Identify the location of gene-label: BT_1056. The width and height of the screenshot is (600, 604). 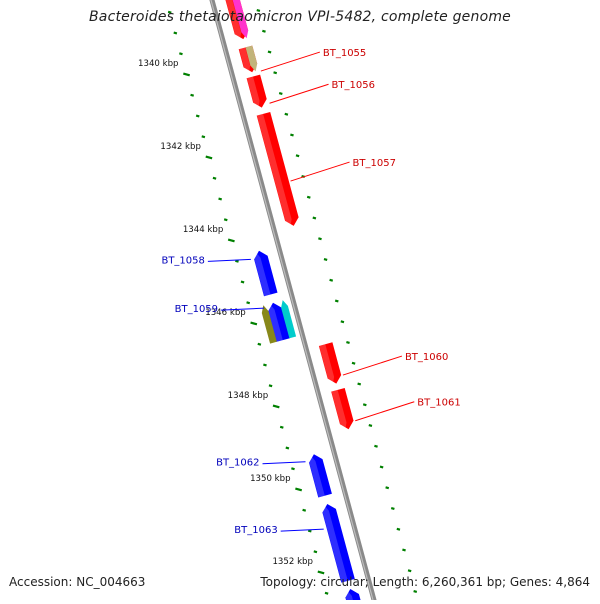
(353, 85).